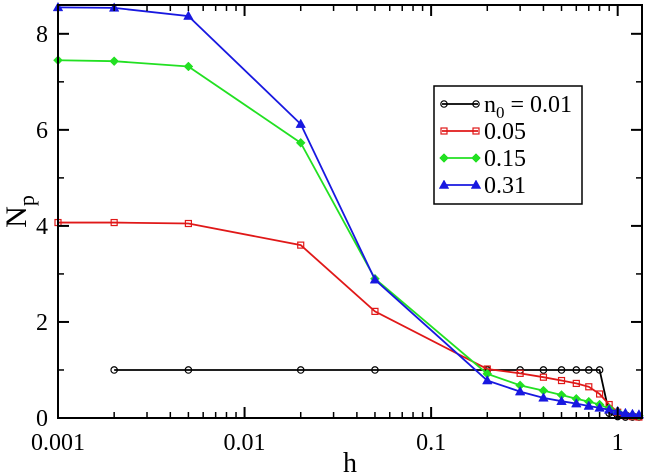 The image size is (648, 475). Describe the element at coordinates (19, 211) in the screenshot. I see `y-axis-label: Np` at that location.